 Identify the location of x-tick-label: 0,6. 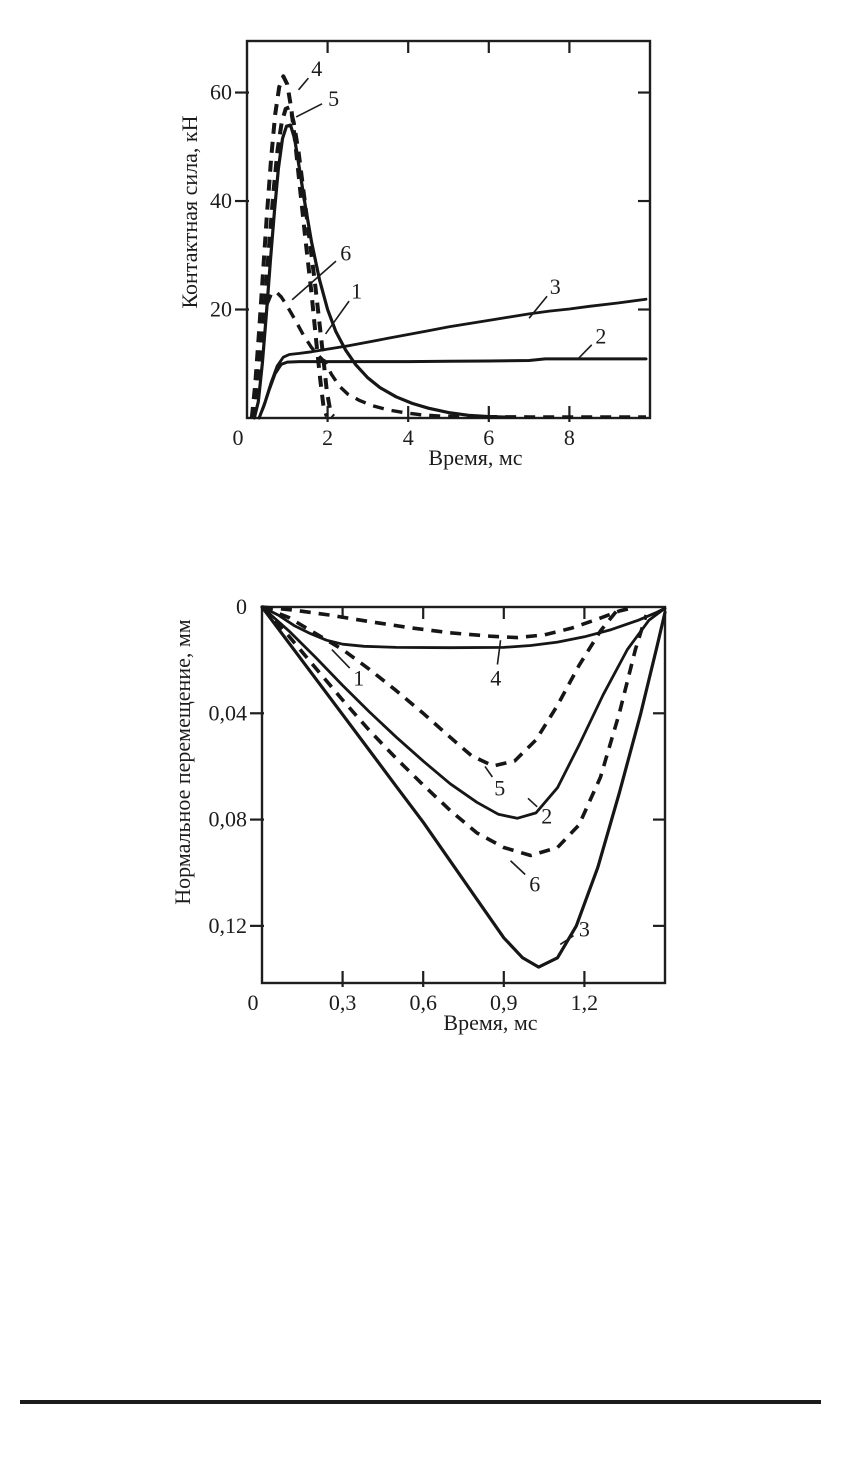
(423, 1002).